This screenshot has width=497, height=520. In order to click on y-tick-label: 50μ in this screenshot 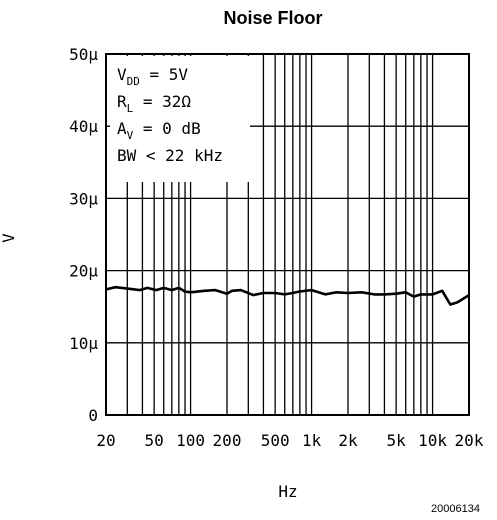, I will do `click(83, 54)`.